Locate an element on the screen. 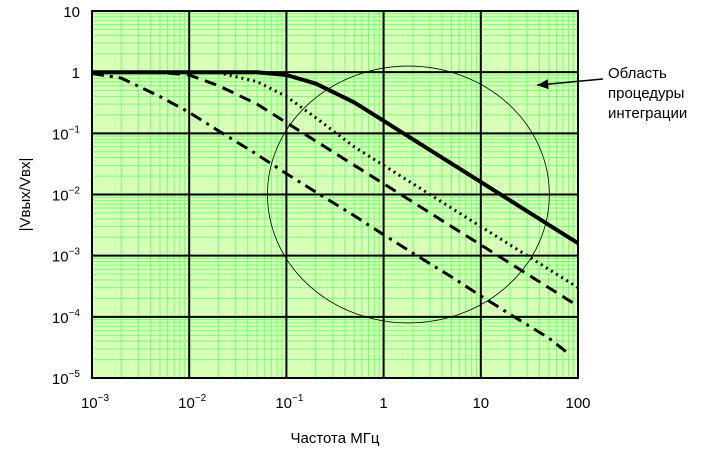 The width and height of the screenshot is (708, 453). y-axis-label: |Vвых/Vвх| is located at coordinates (25, 195).